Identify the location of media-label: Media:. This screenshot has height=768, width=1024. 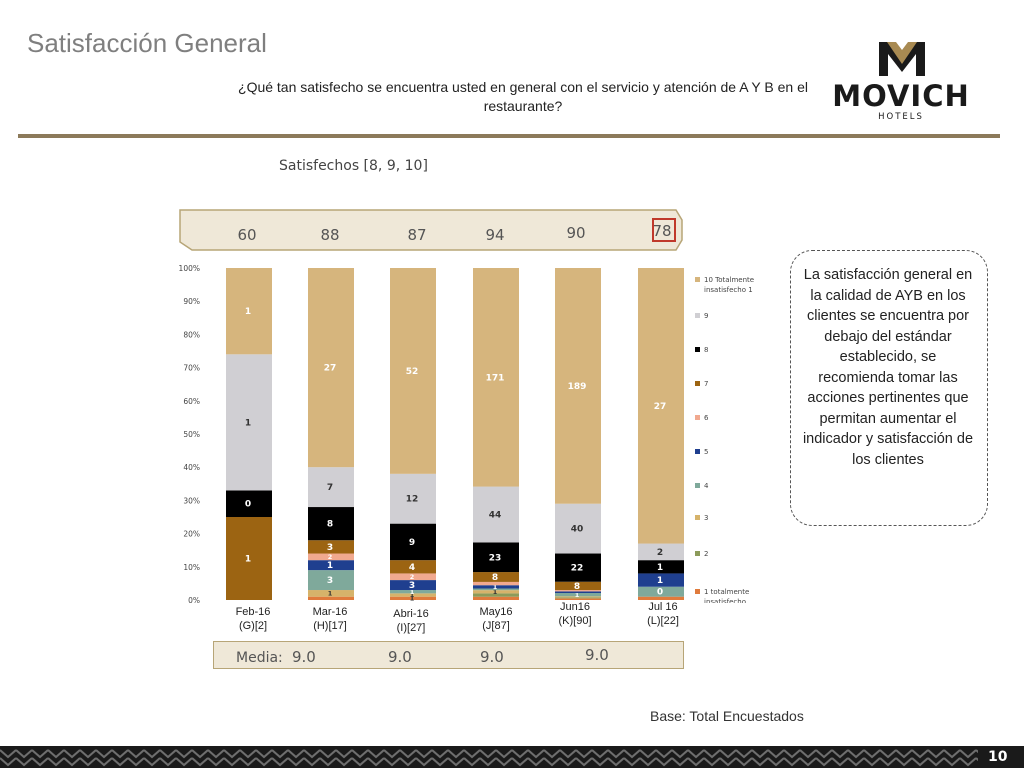
(259, 658).